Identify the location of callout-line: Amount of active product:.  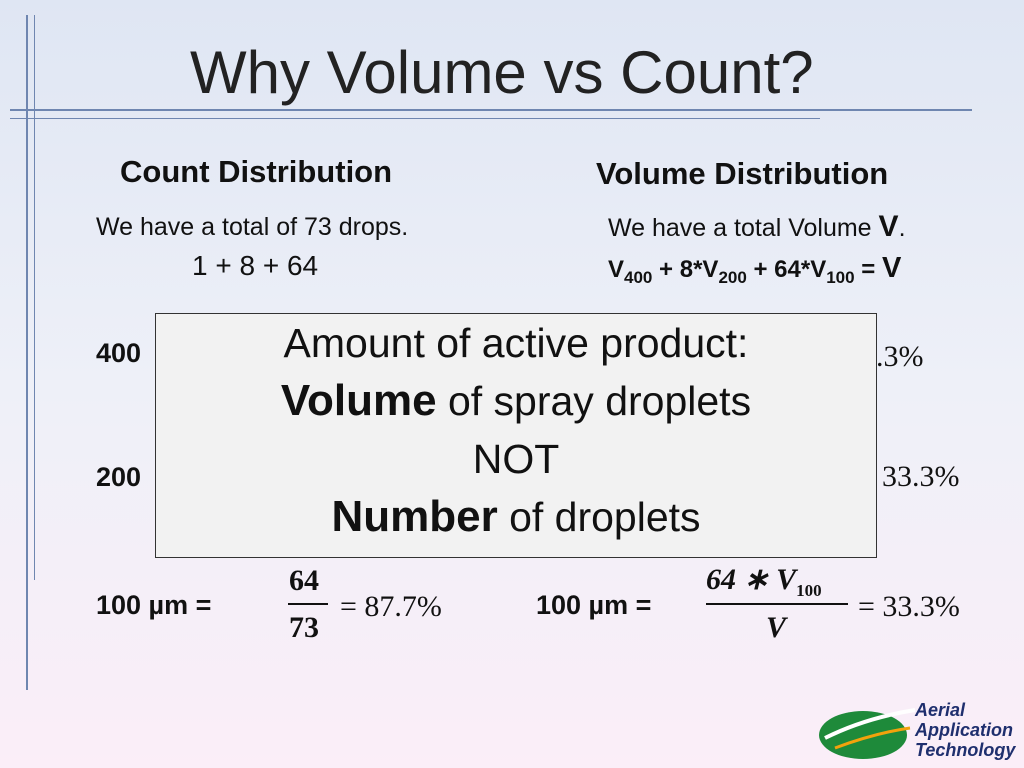
(516, 343).